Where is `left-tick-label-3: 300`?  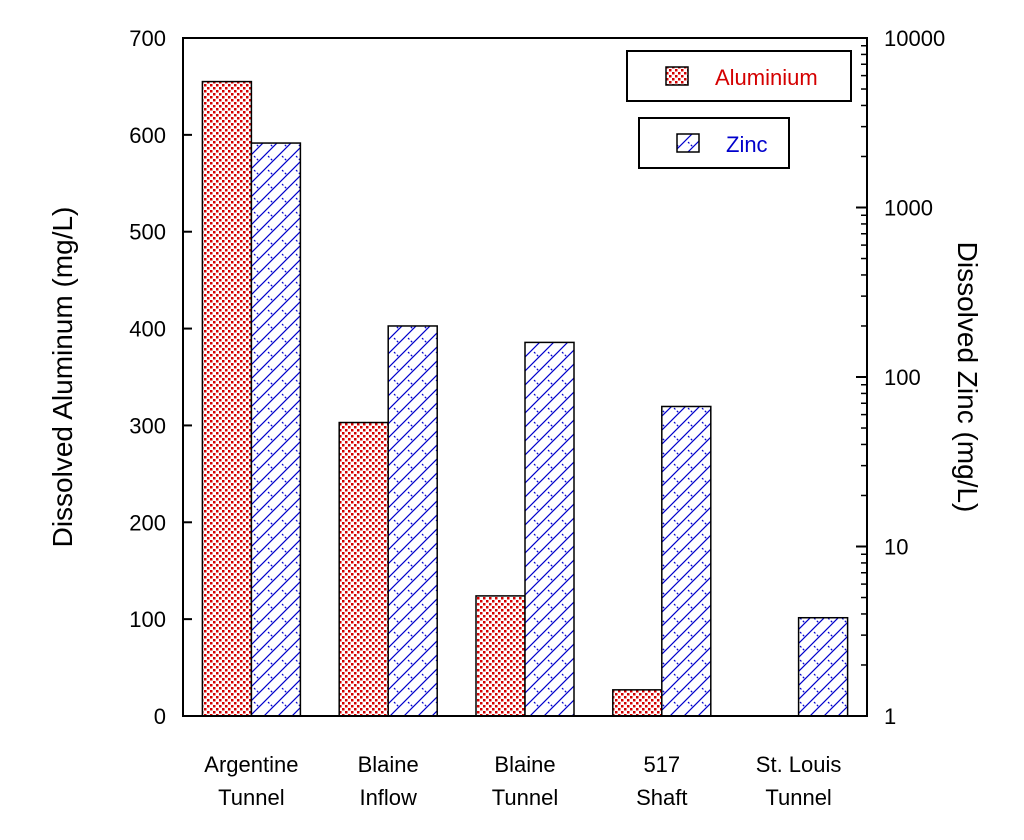
left-tick-label-3: 300 is located at coordinates (147, 425).